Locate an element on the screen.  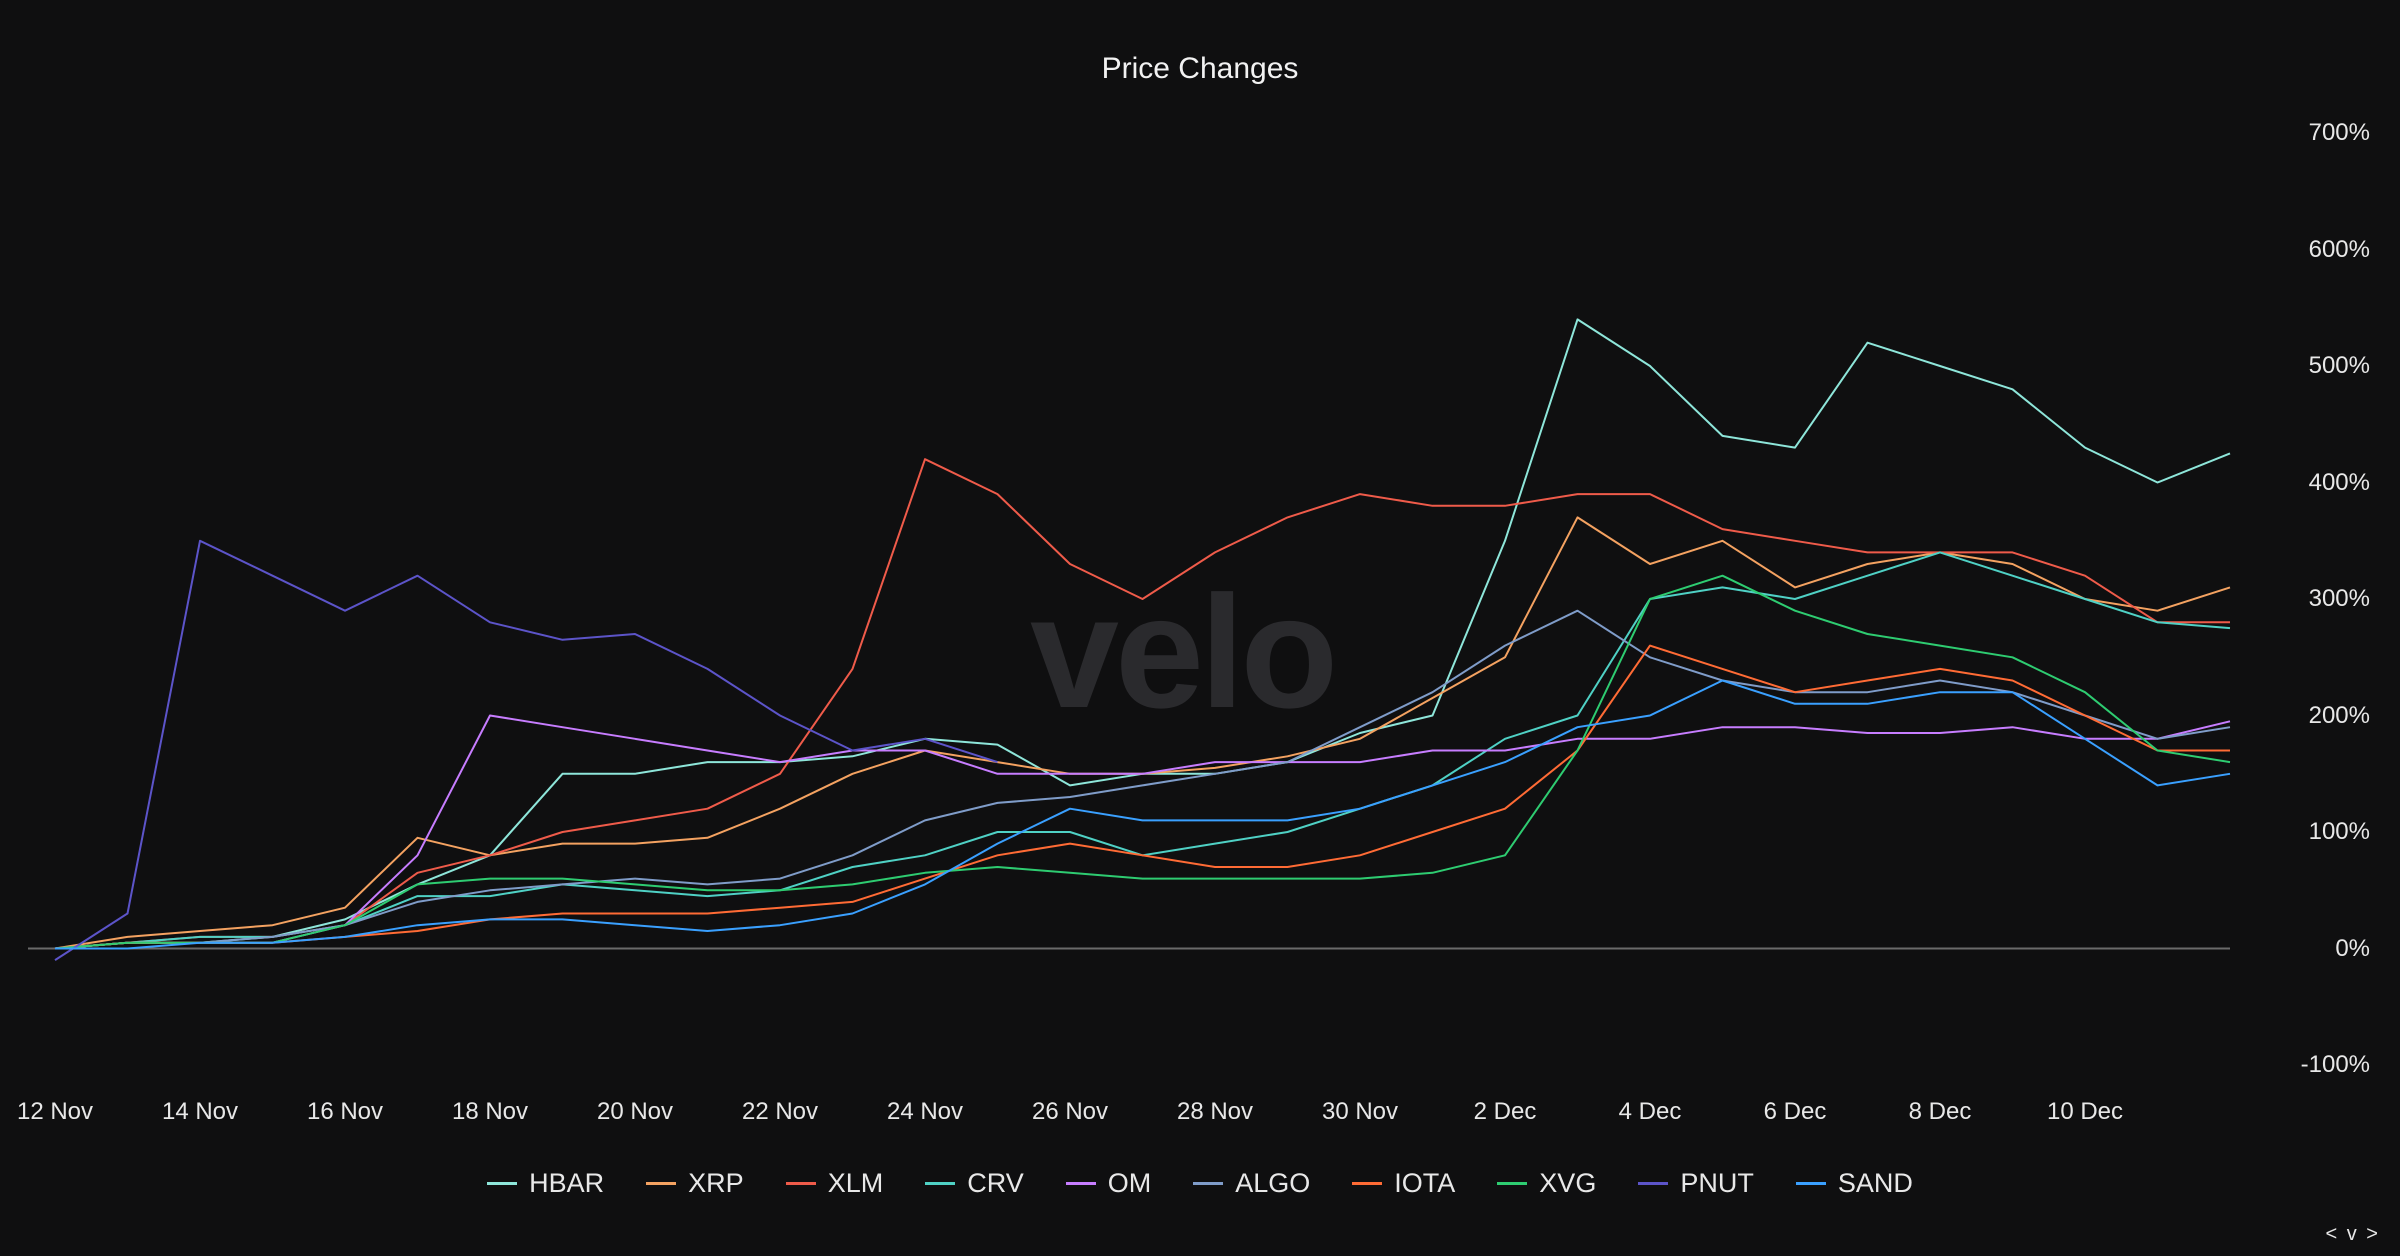
series-line-pnut is located at coordinates (526, 750).